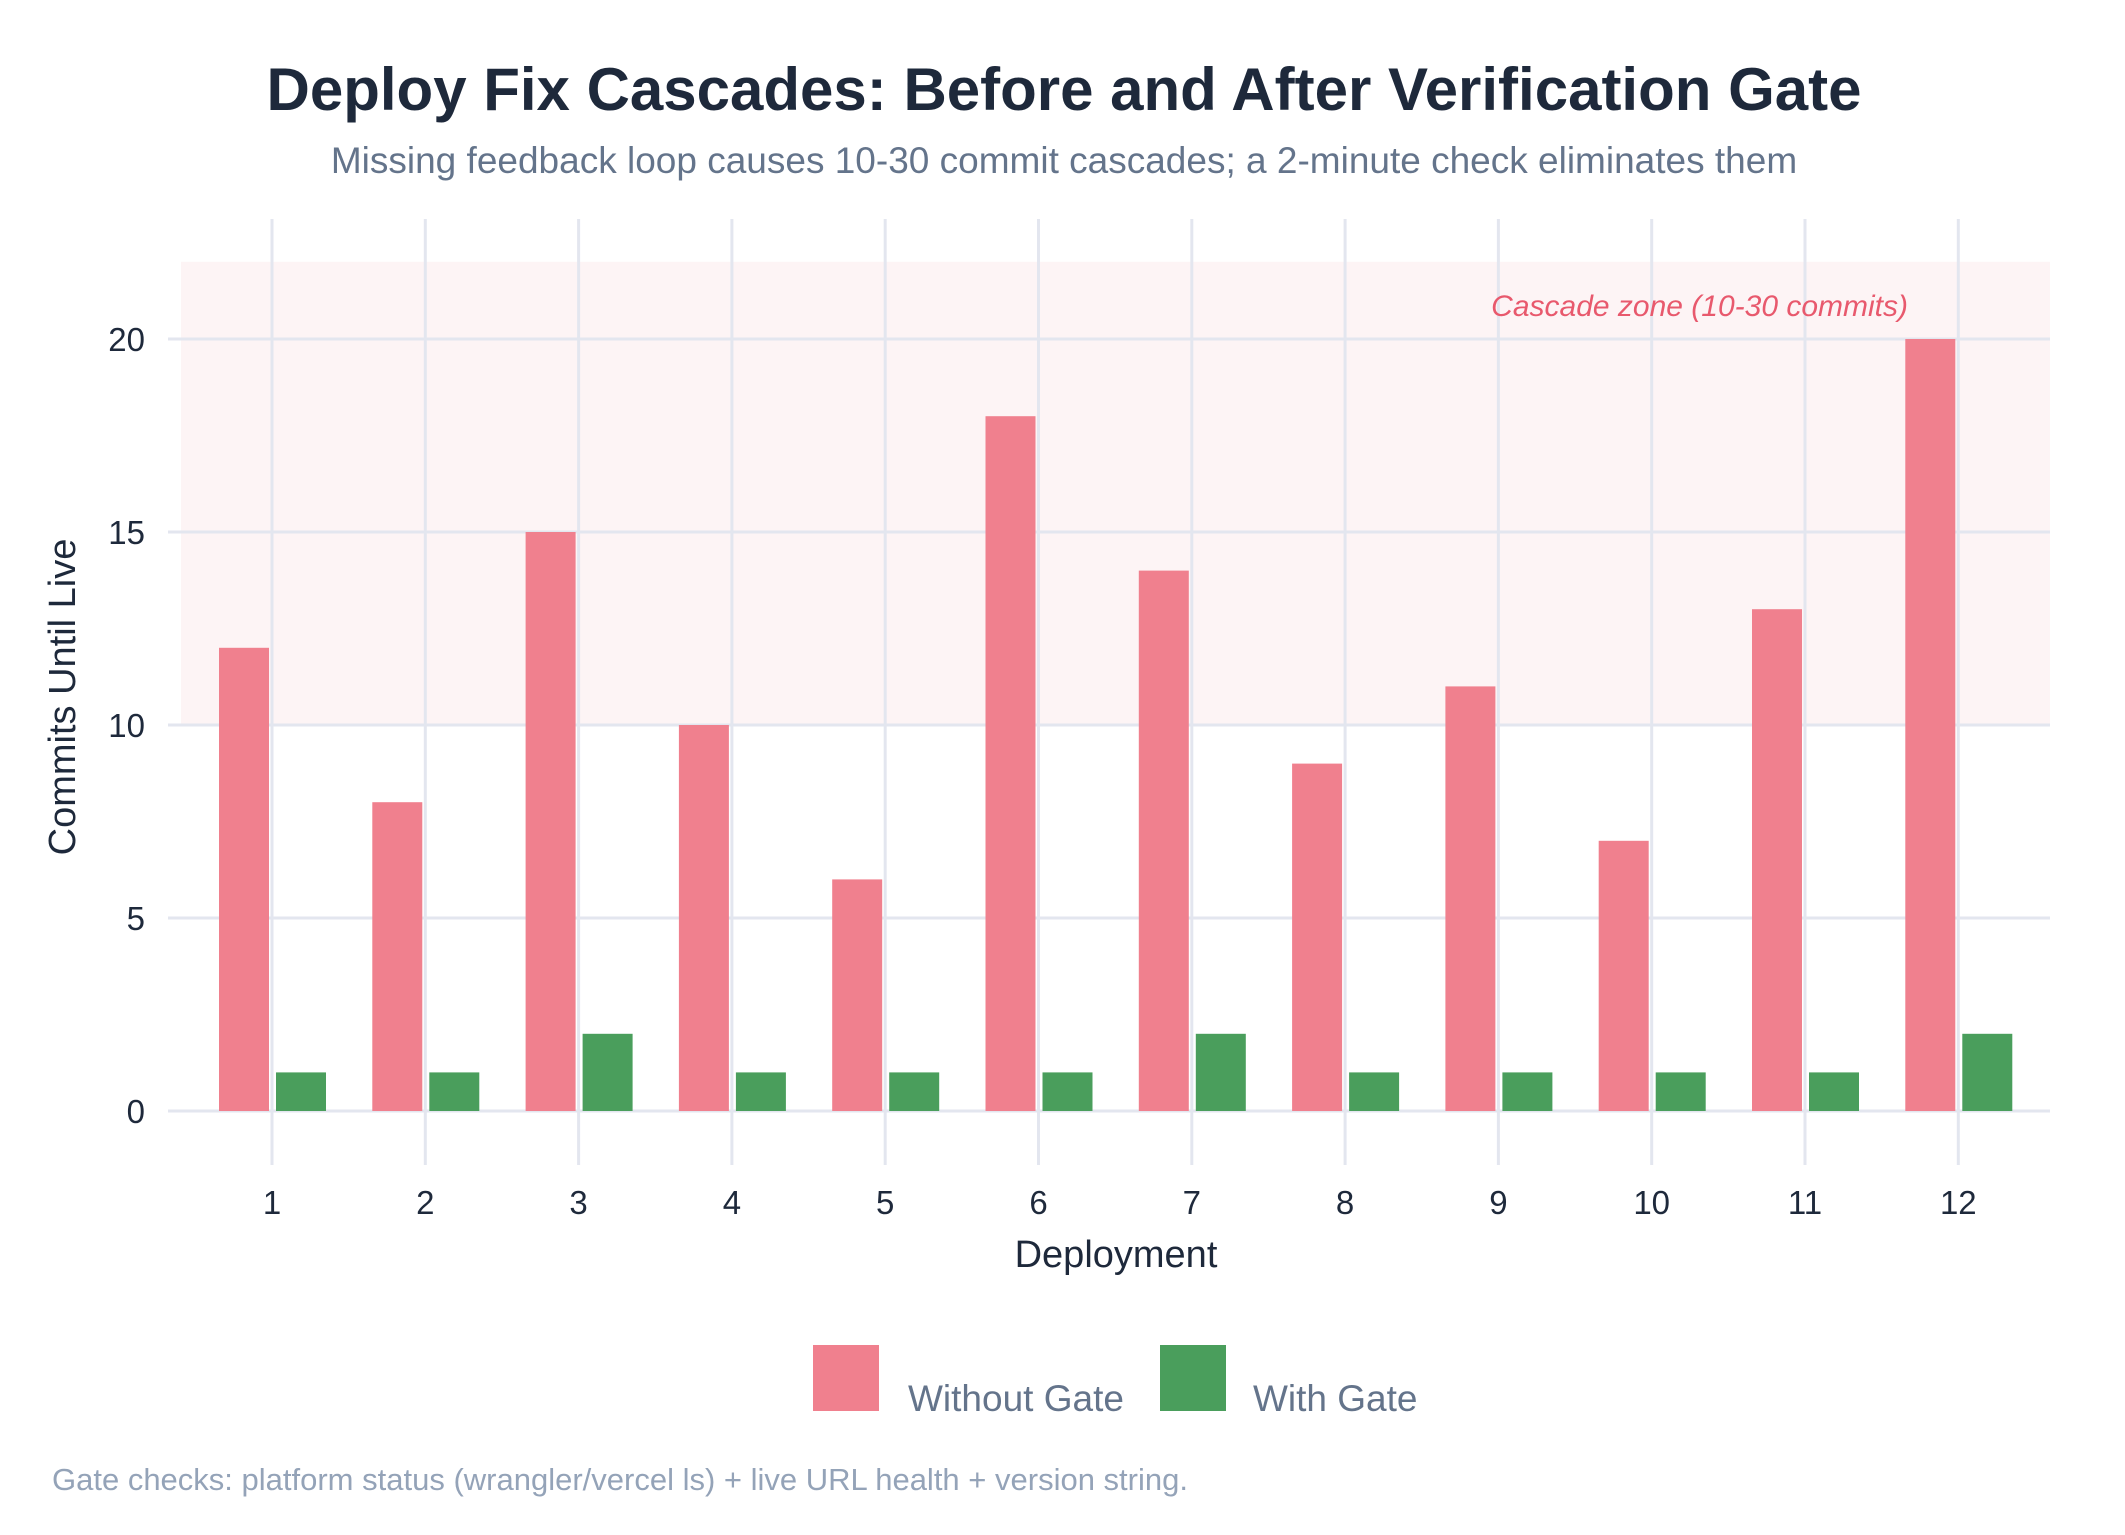 The image size is (2125, 1535). I want to click on x-tick-label: 7, so click(1192, 1202).